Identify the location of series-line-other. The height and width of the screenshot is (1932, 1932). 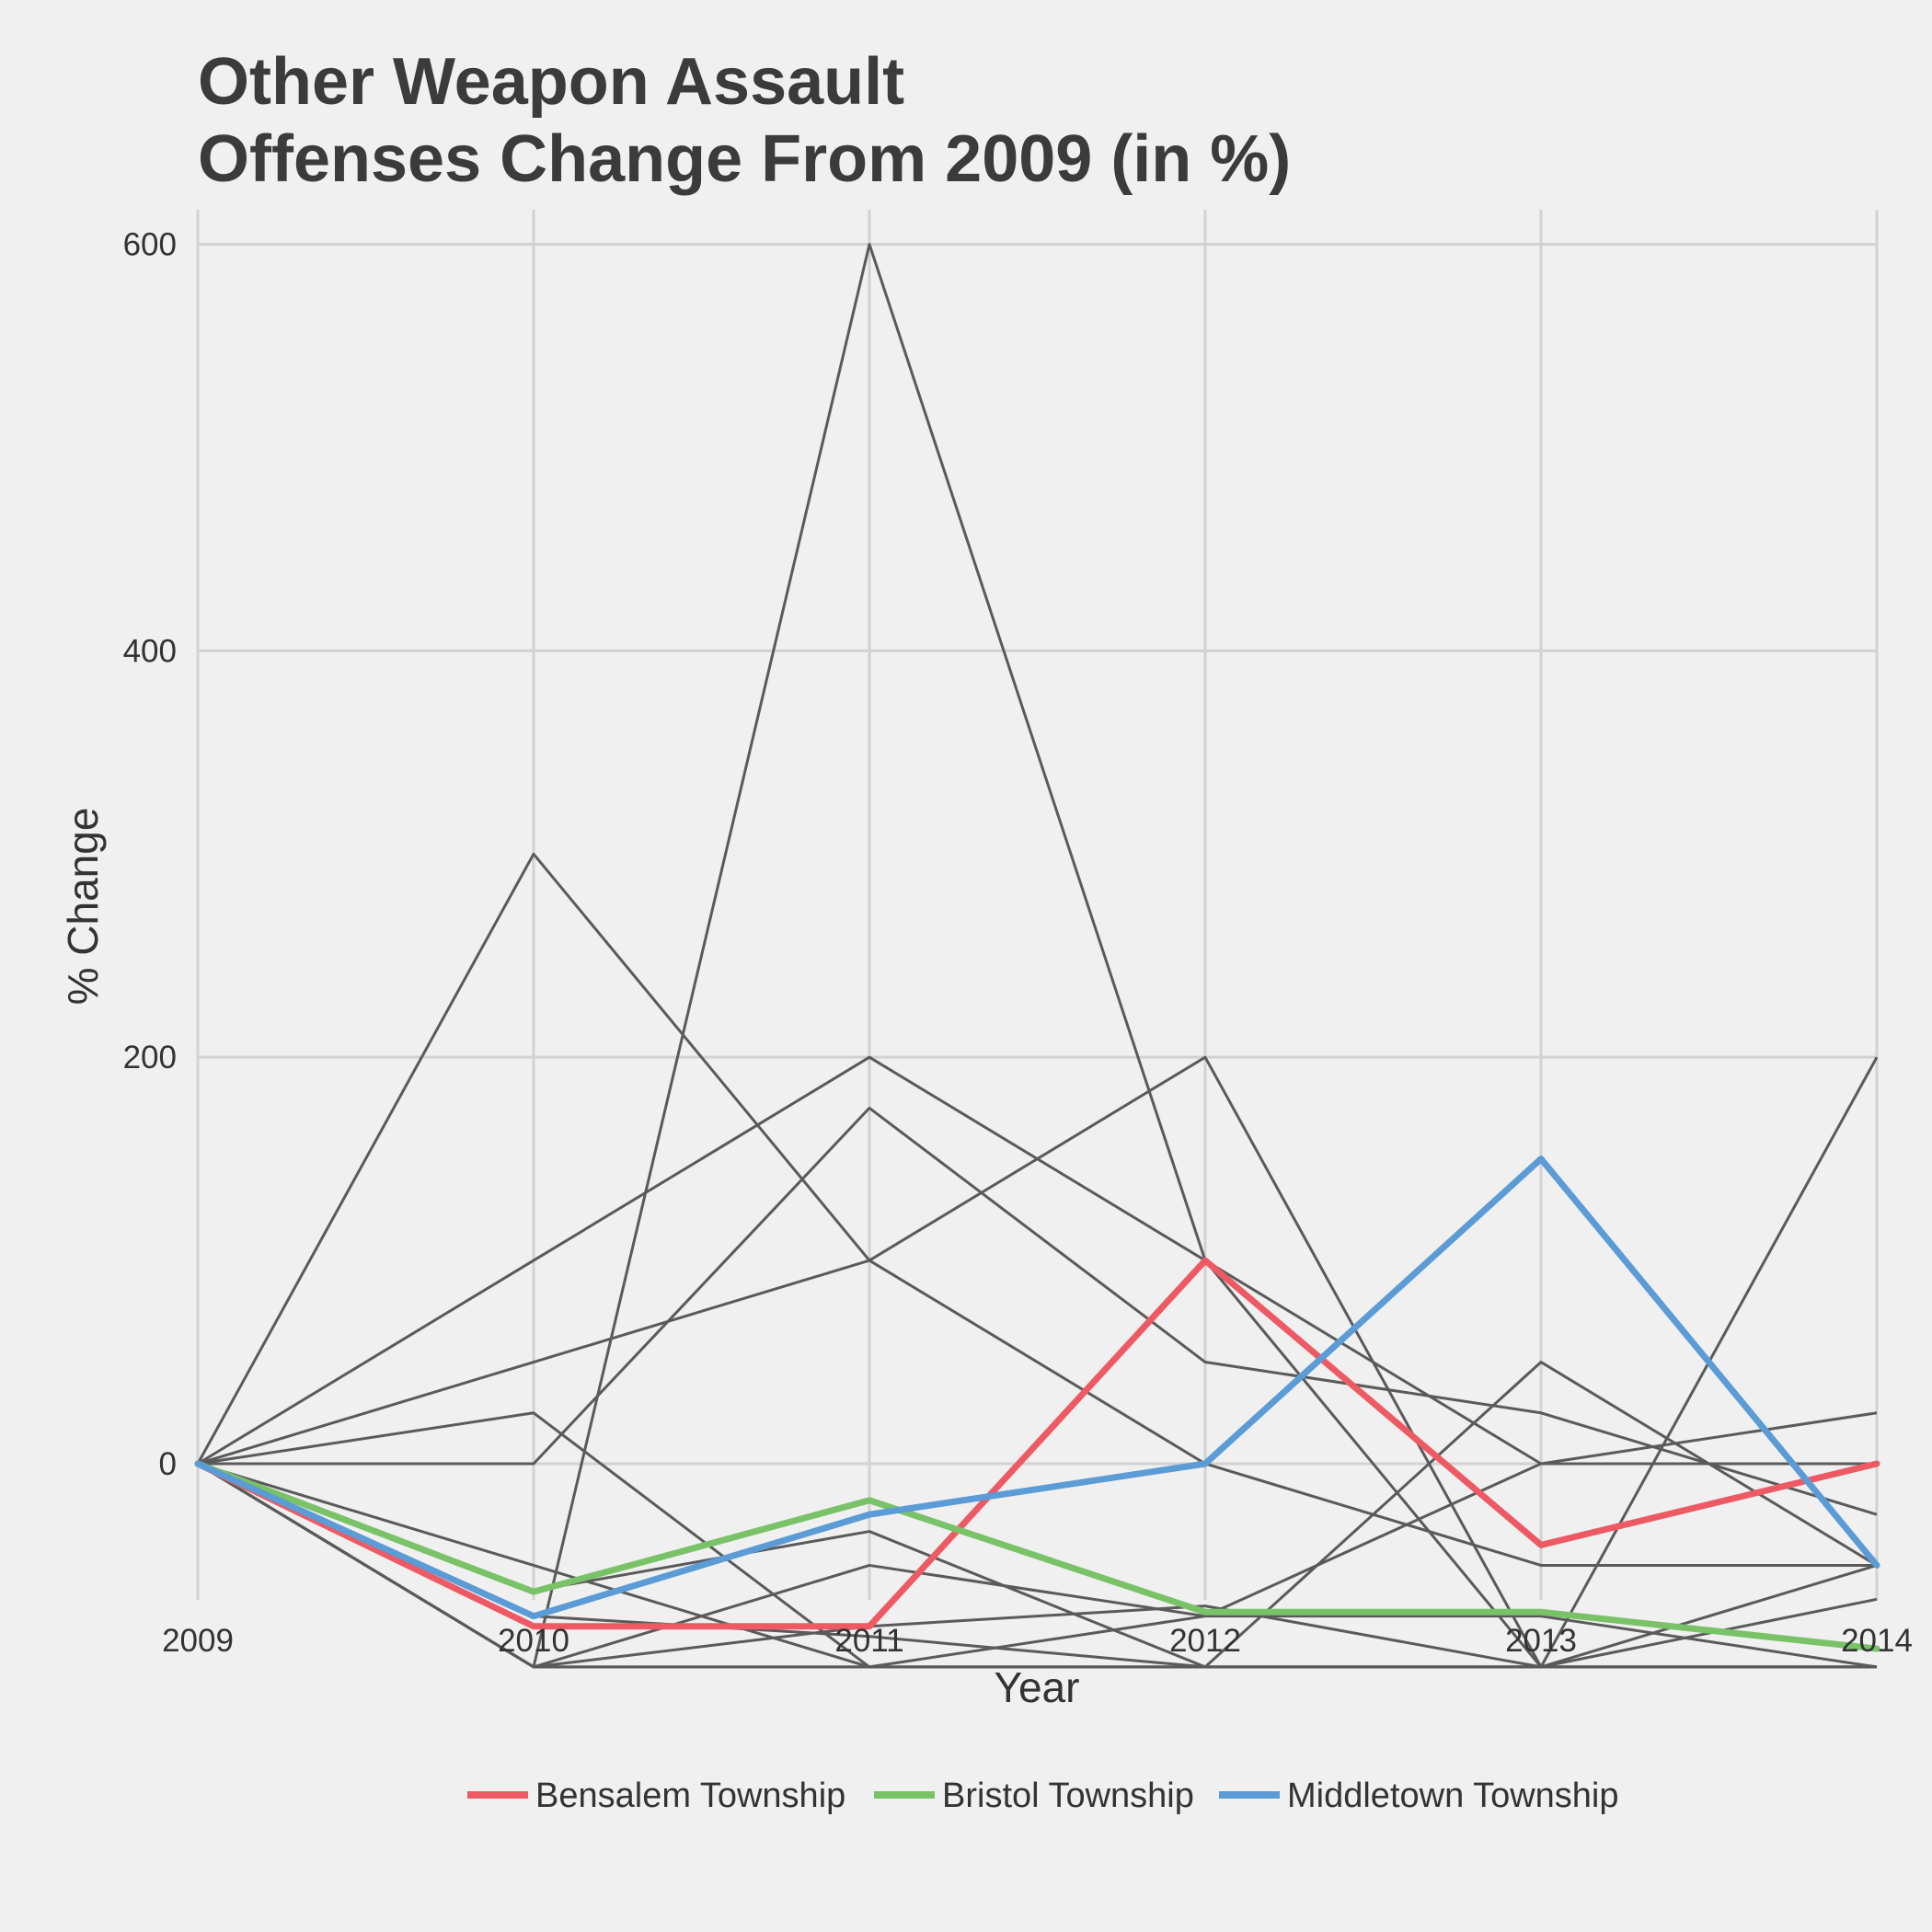
(1037, 1565).